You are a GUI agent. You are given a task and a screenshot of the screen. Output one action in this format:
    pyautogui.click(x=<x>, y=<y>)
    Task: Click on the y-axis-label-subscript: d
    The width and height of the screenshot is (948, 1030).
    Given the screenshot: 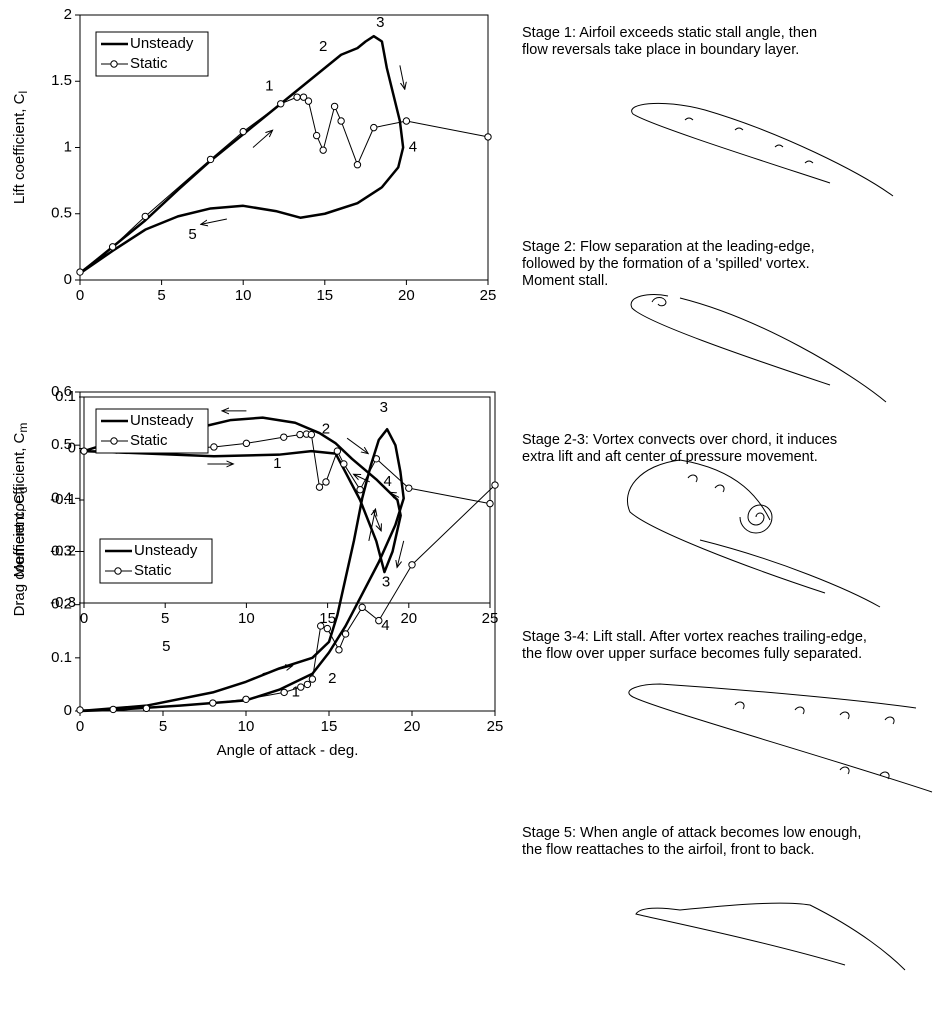 What is the action you would take?
    pyautogui.click(x=23, y=490)
    